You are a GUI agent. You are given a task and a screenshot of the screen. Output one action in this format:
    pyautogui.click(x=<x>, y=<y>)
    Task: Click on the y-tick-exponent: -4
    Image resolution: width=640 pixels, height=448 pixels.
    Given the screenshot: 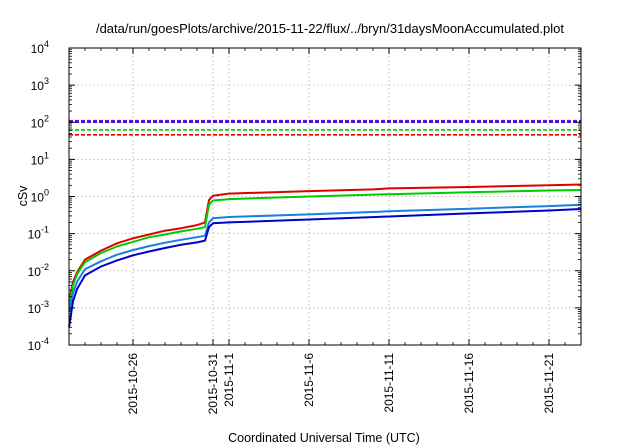 What is the action you would take?
    pyautogui.click(x=45, y=341)
    